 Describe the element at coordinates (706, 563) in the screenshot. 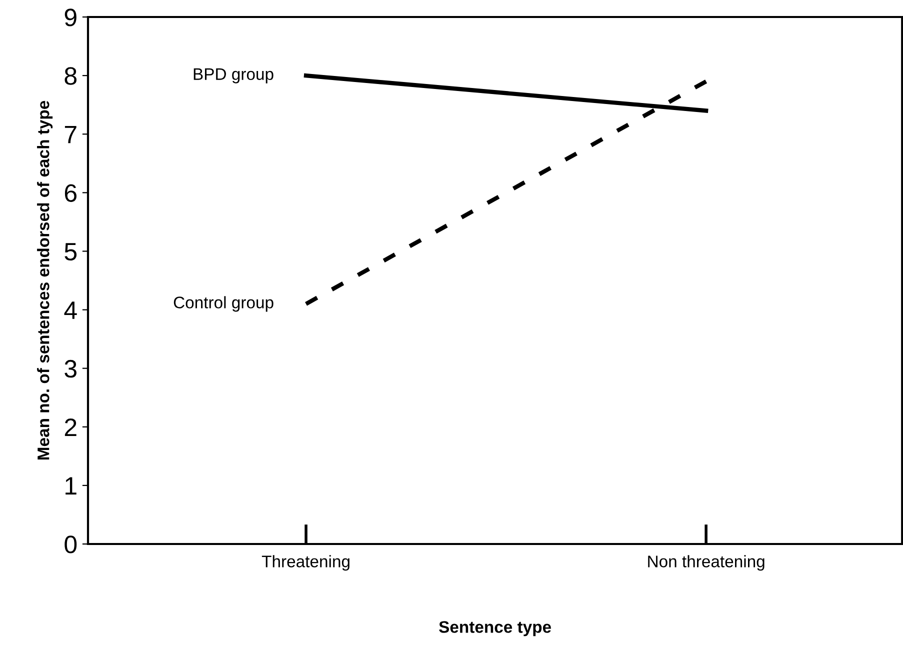

I see `x-tick-label: Non threatening` at that location.